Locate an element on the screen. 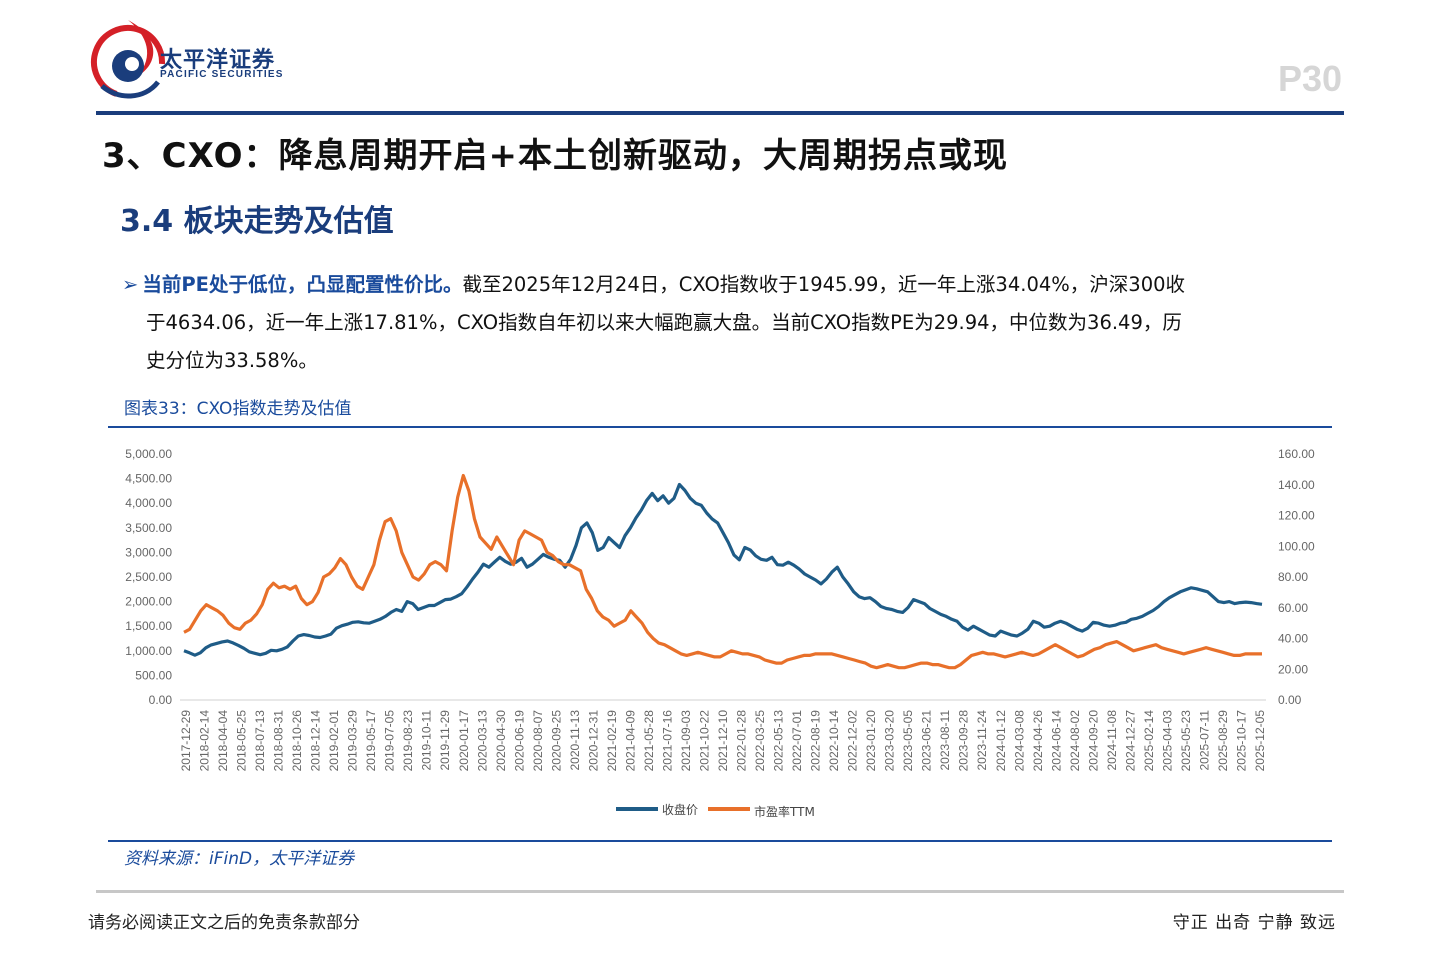 This screenshot has height=964, width=1440. x-axis-tick-label: 2019-05-17 is located at coordinates (371, 741).